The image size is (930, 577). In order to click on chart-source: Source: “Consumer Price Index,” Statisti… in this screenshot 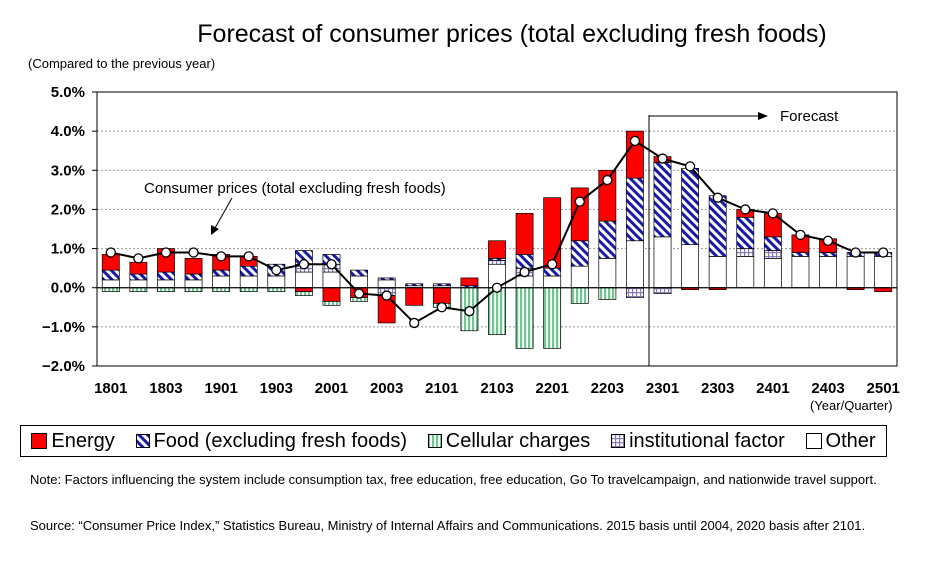, I will do `click(448, 525)`.